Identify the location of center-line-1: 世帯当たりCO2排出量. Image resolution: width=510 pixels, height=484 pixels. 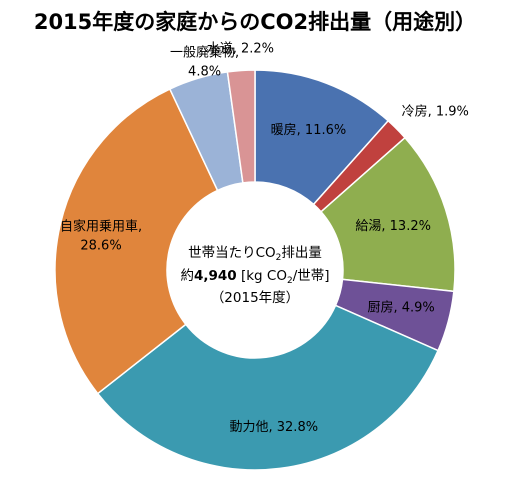
(255, 254).